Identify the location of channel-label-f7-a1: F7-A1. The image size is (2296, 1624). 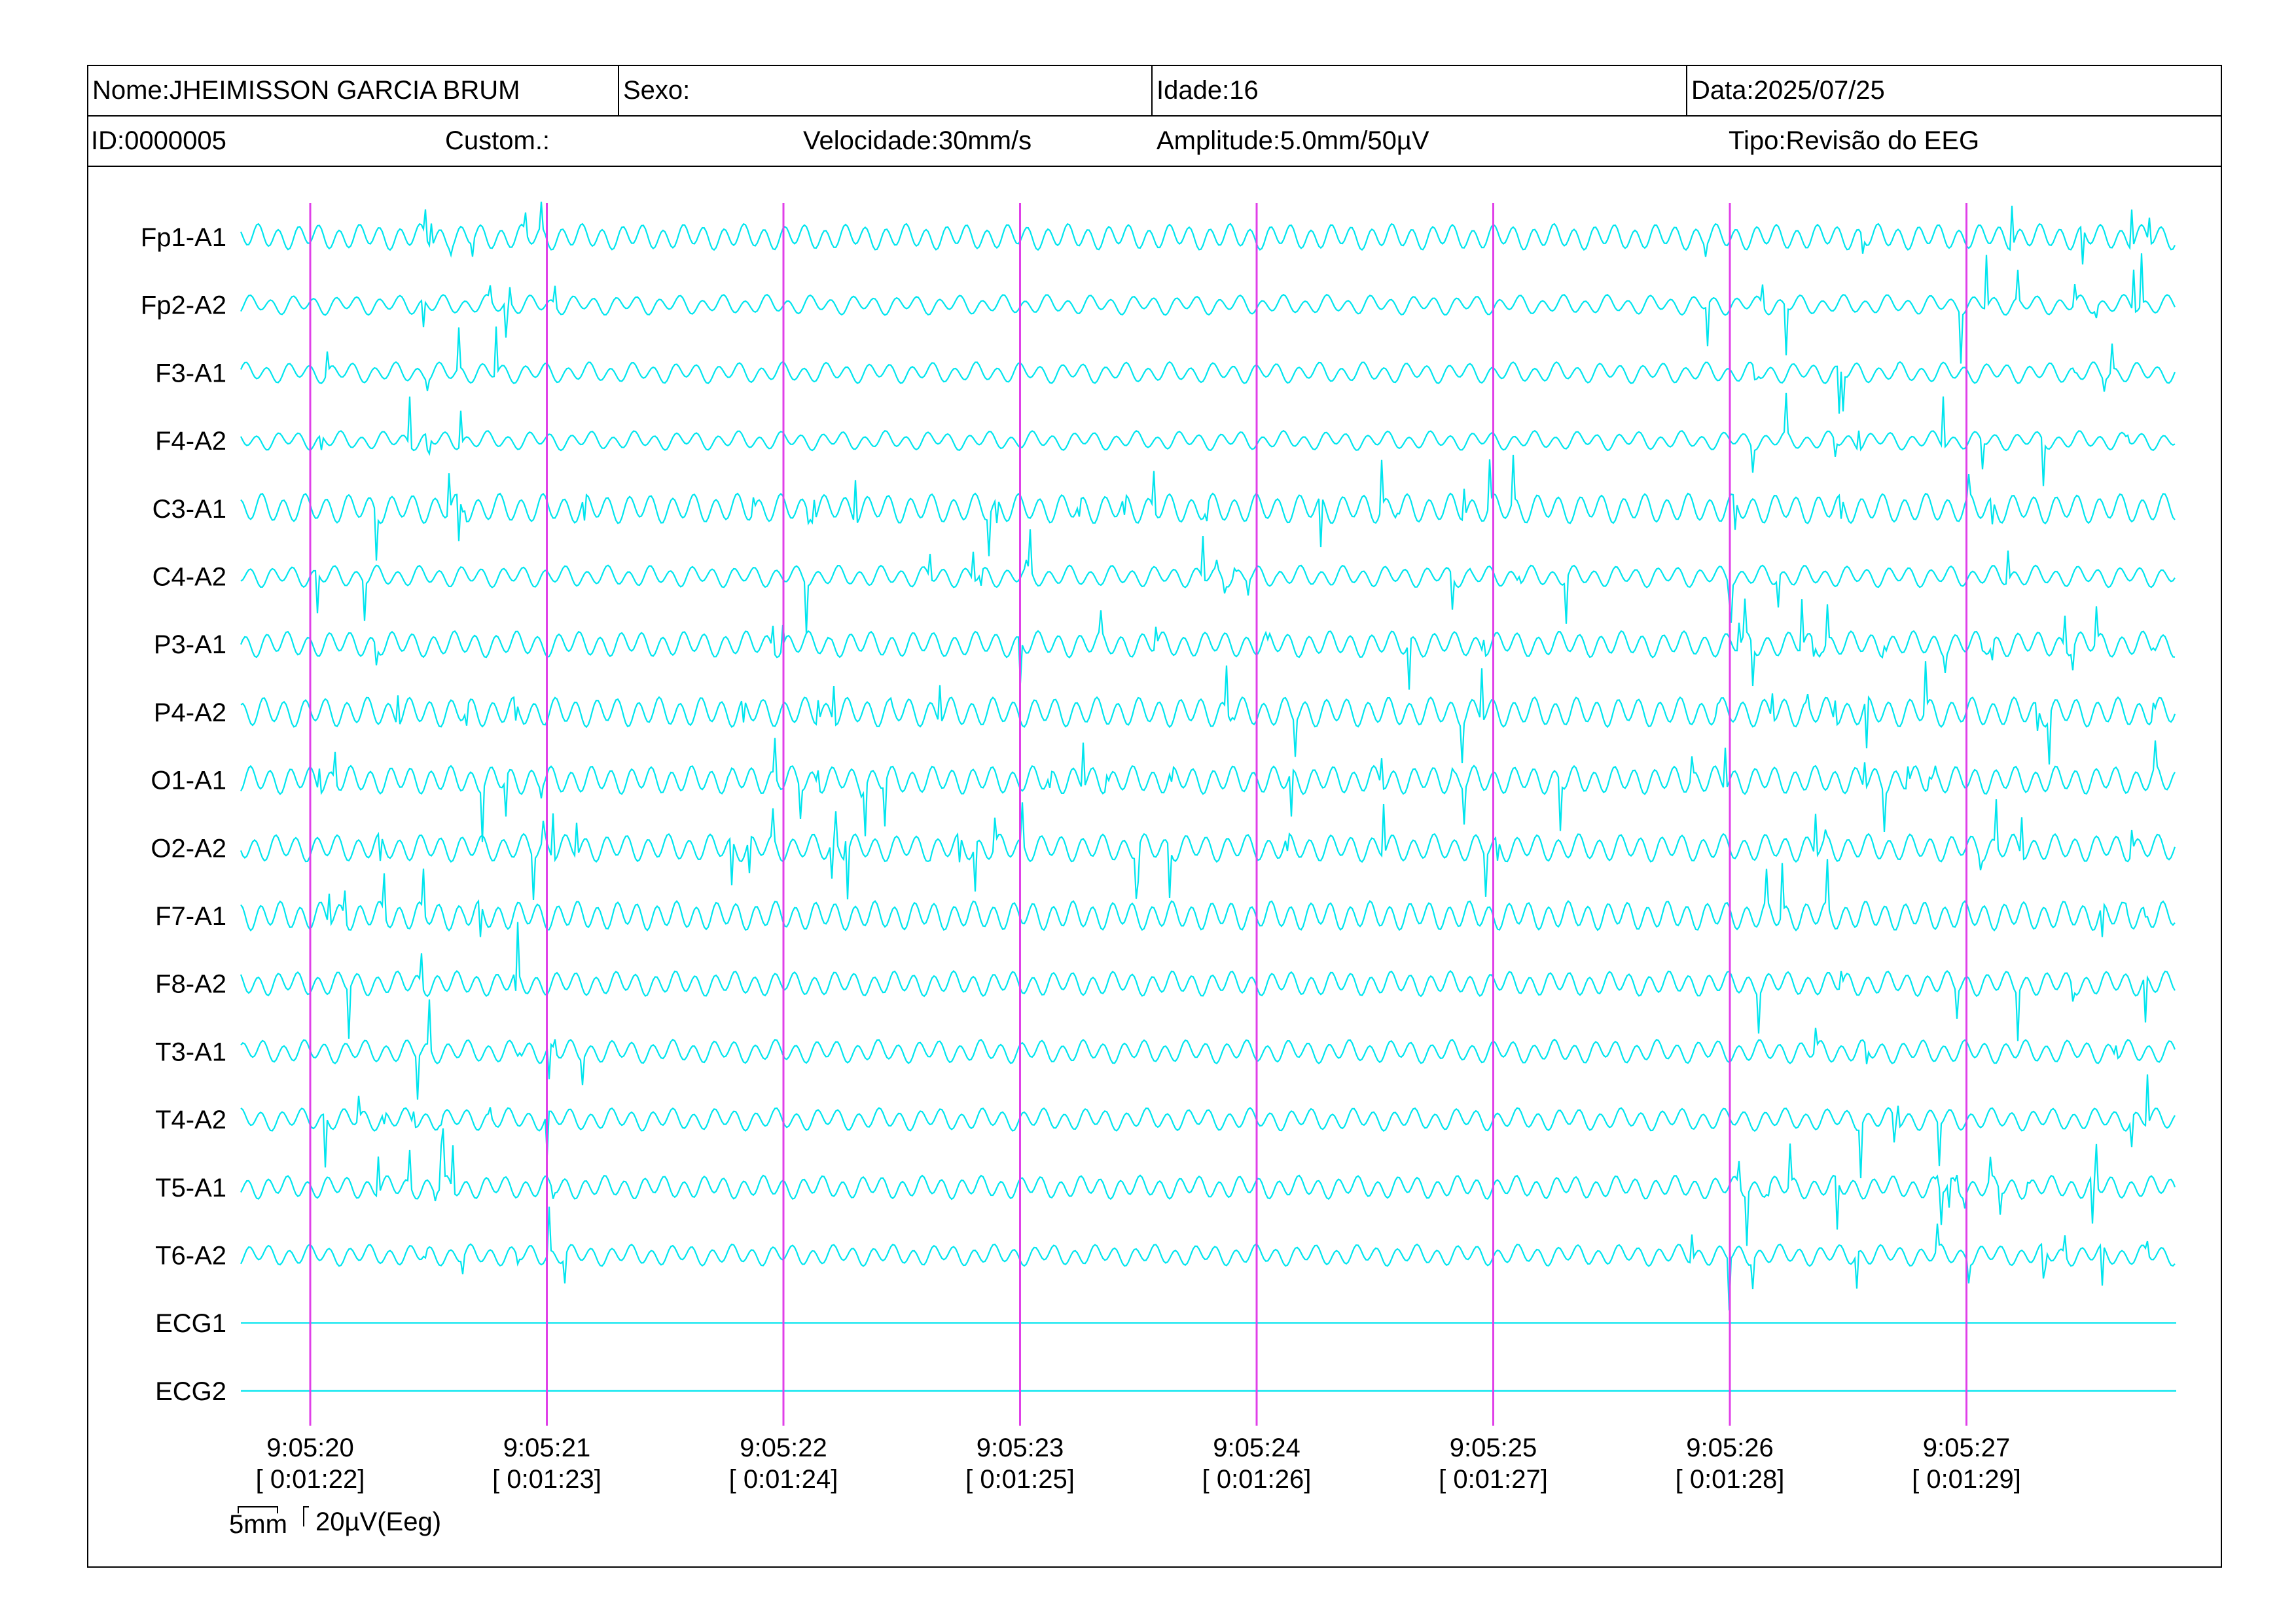
(191, 916).